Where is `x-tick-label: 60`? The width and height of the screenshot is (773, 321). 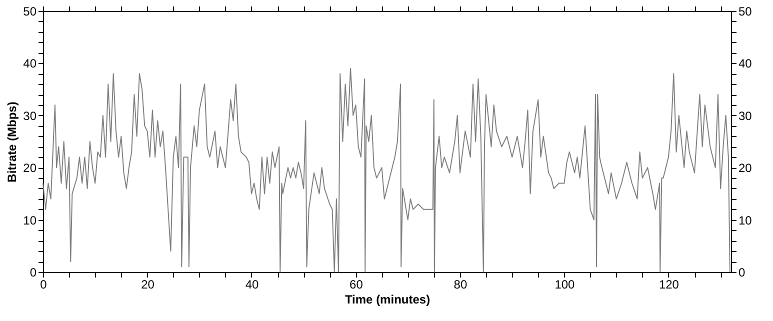
x-tick-label: 60 is located at coordinates (357, 285).